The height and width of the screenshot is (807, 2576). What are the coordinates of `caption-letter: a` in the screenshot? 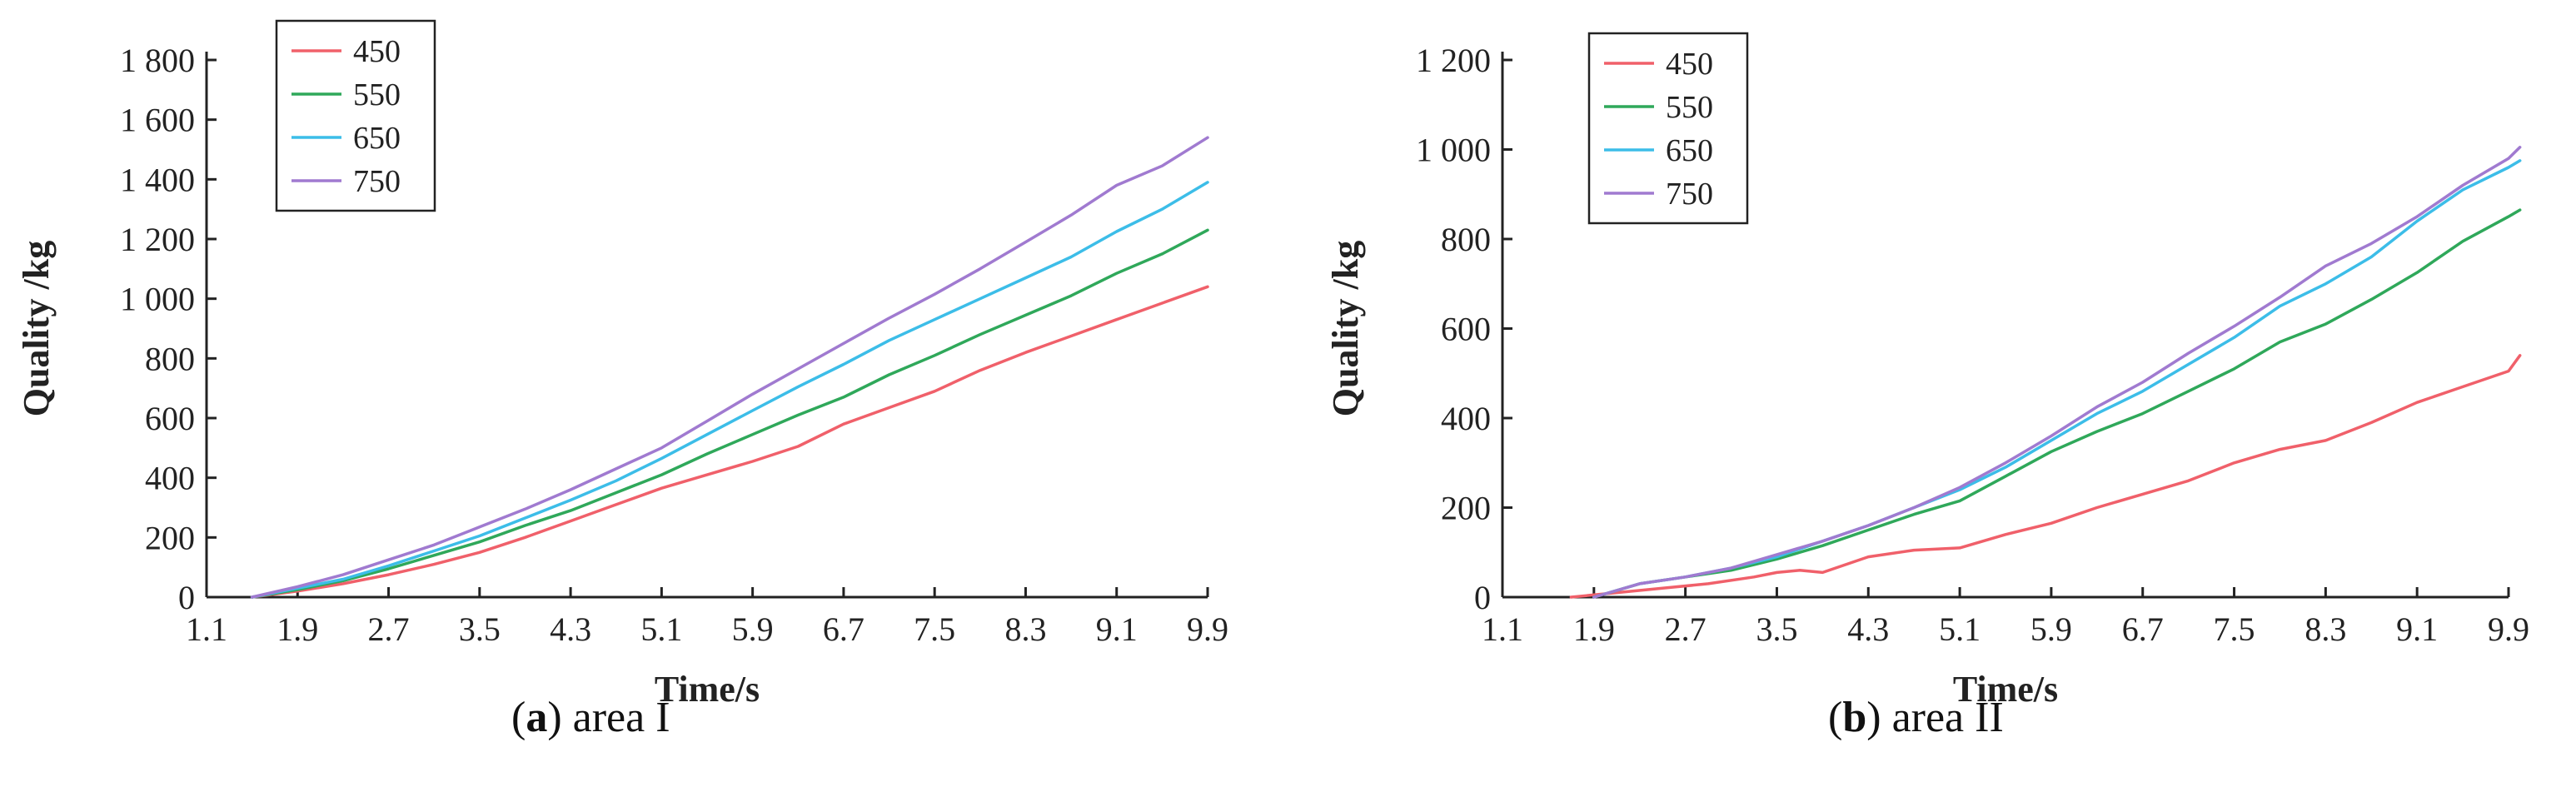 It's located at (537, 717).